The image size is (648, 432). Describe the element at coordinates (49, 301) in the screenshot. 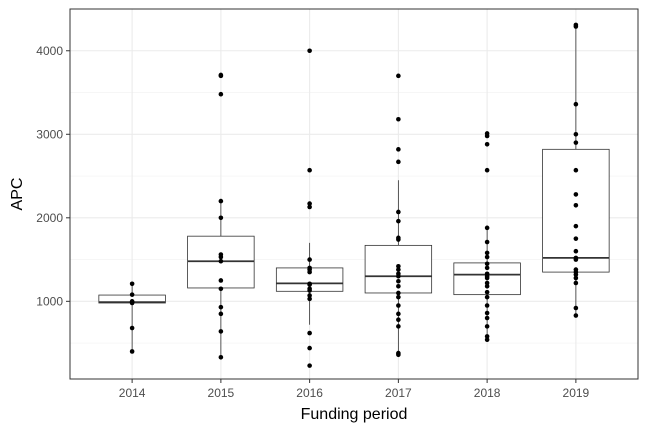

I see `y-tick-label: 1000` at that location.